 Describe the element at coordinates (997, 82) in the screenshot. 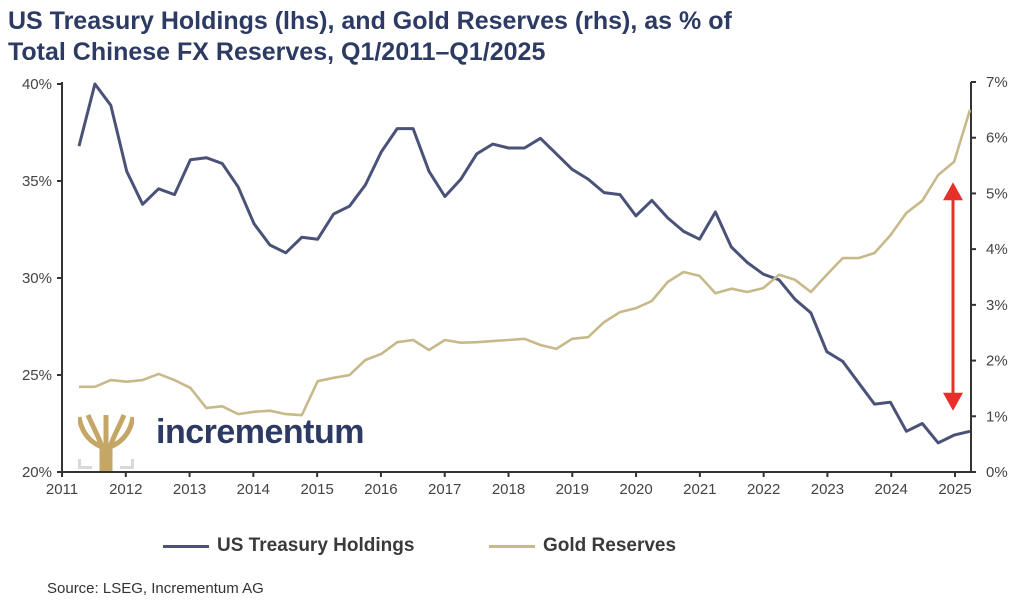

I see `y-right-tick-label: 7%` at that location.